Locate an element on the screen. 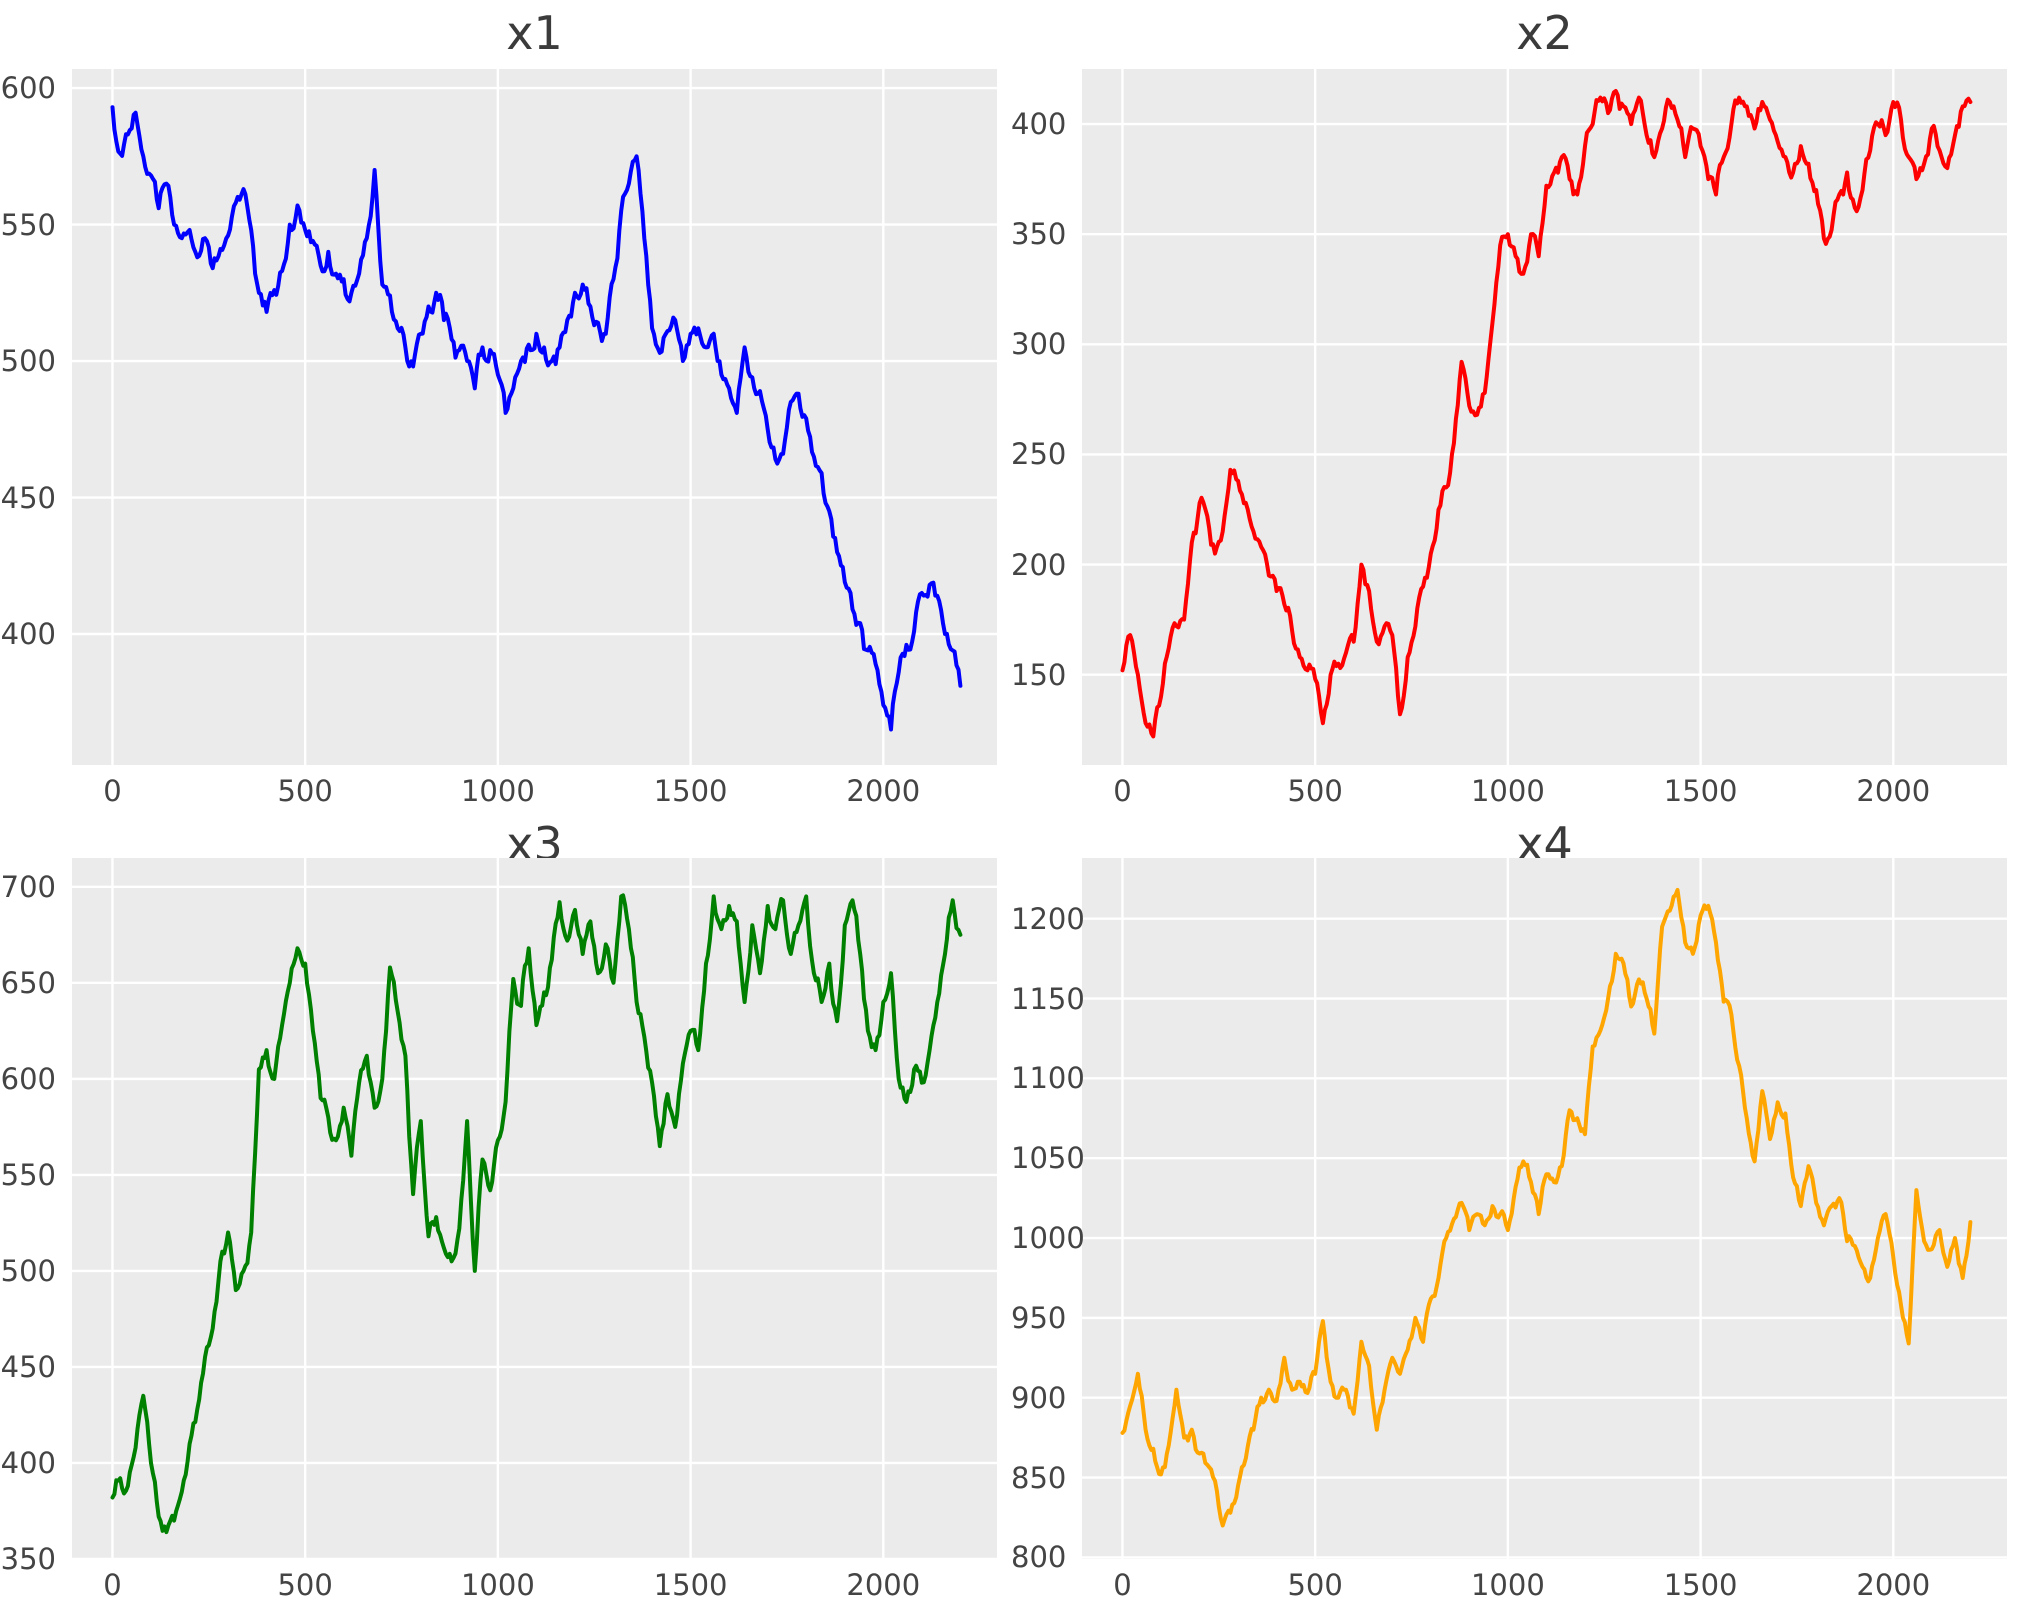  y-tick-label: 1100 is located at coordinates (1048, 1078).